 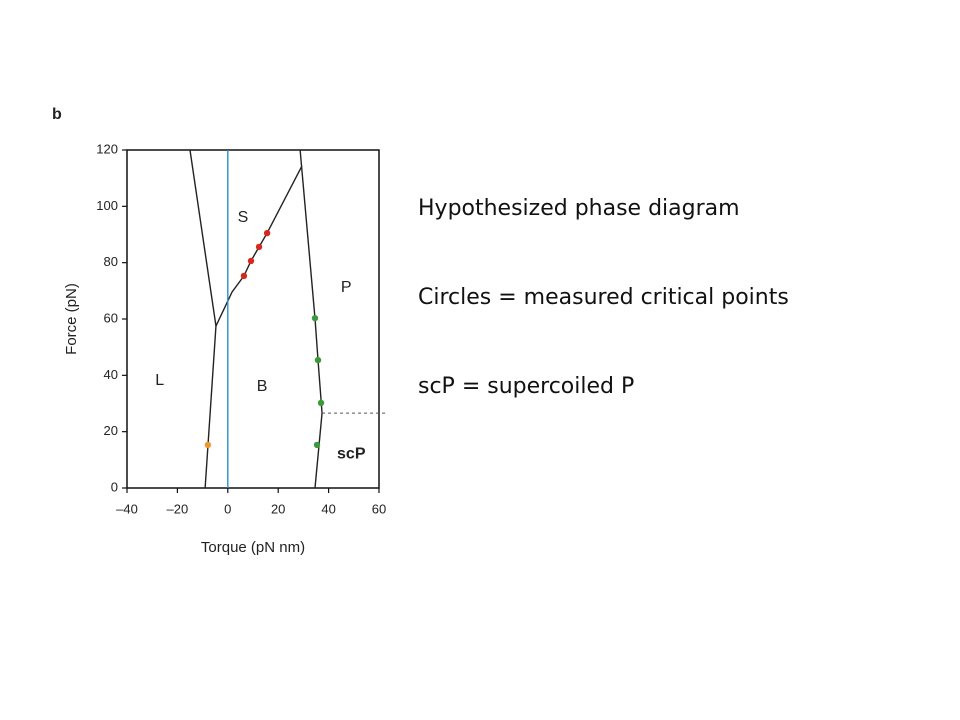 I want to click on note-line: scP = supercoiled P, so click(x=526, y=386).